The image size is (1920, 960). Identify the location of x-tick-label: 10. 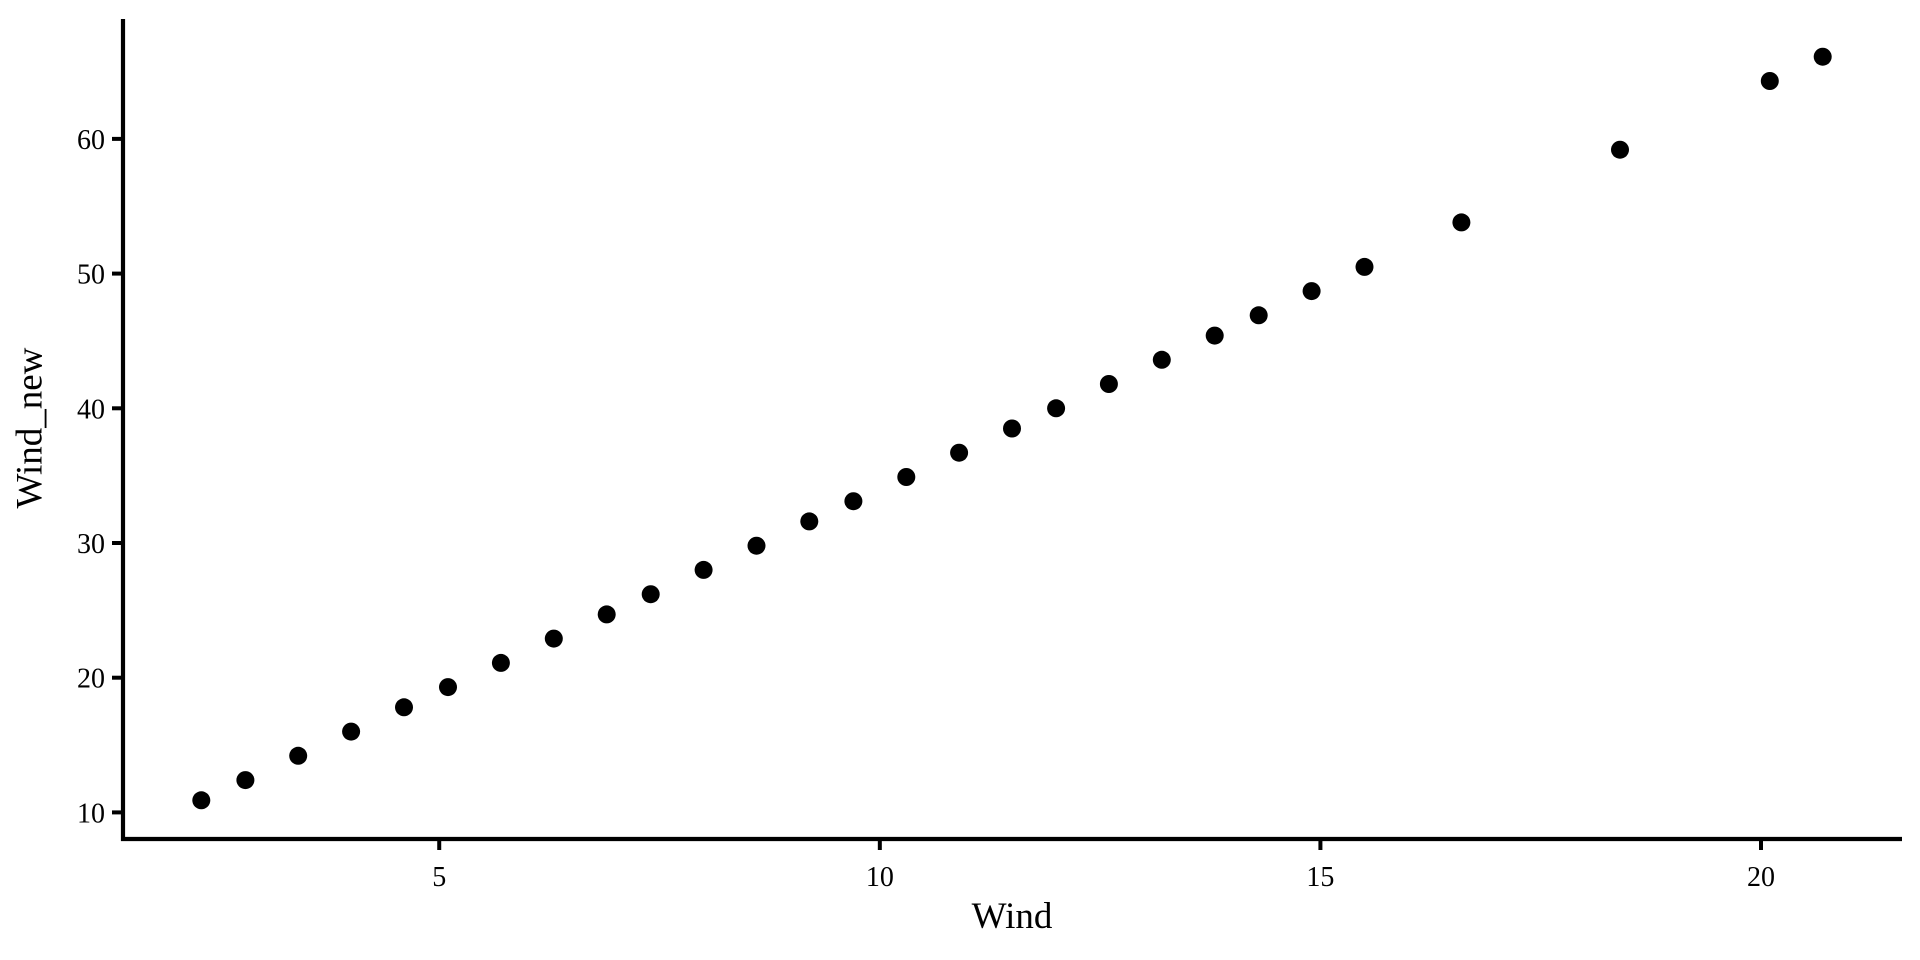
(880, 877).